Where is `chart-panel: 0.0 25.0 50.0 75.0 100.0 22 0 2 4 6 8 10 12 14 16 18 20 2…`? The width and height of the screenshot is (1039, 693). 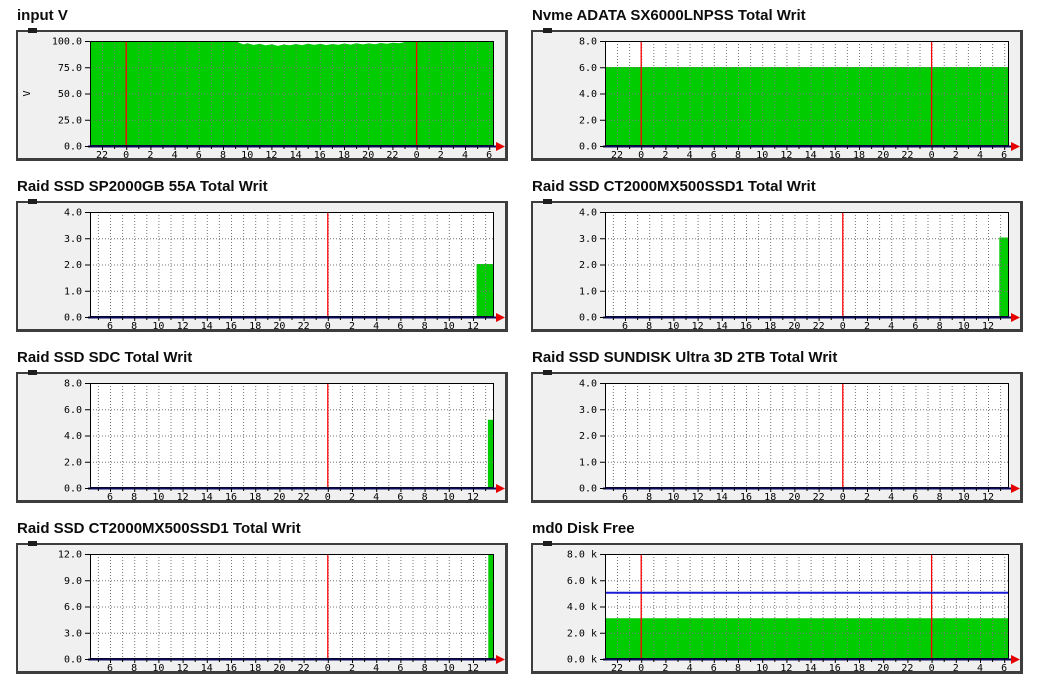
chart-panel: 0.0 25.0 50.0 75.0 100.0 22 0 2 4 6 8 10 12 14 16 18 20 2… is located at coordinates (262, 94).